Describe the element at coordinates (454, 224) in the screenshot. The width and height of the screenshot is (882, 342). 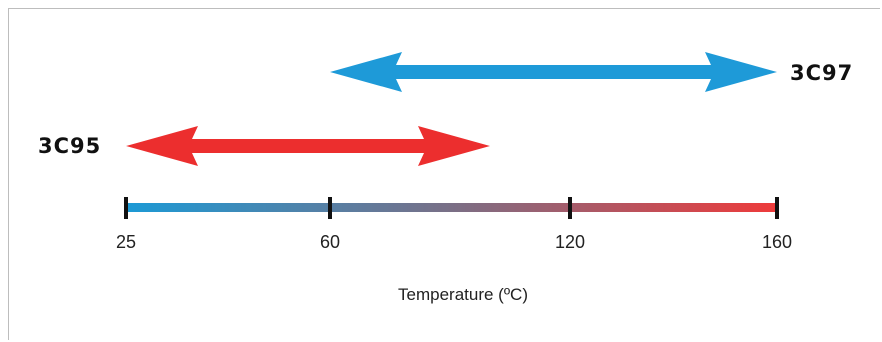
I see `axis-ticks: 25 60 120 160` at that location.